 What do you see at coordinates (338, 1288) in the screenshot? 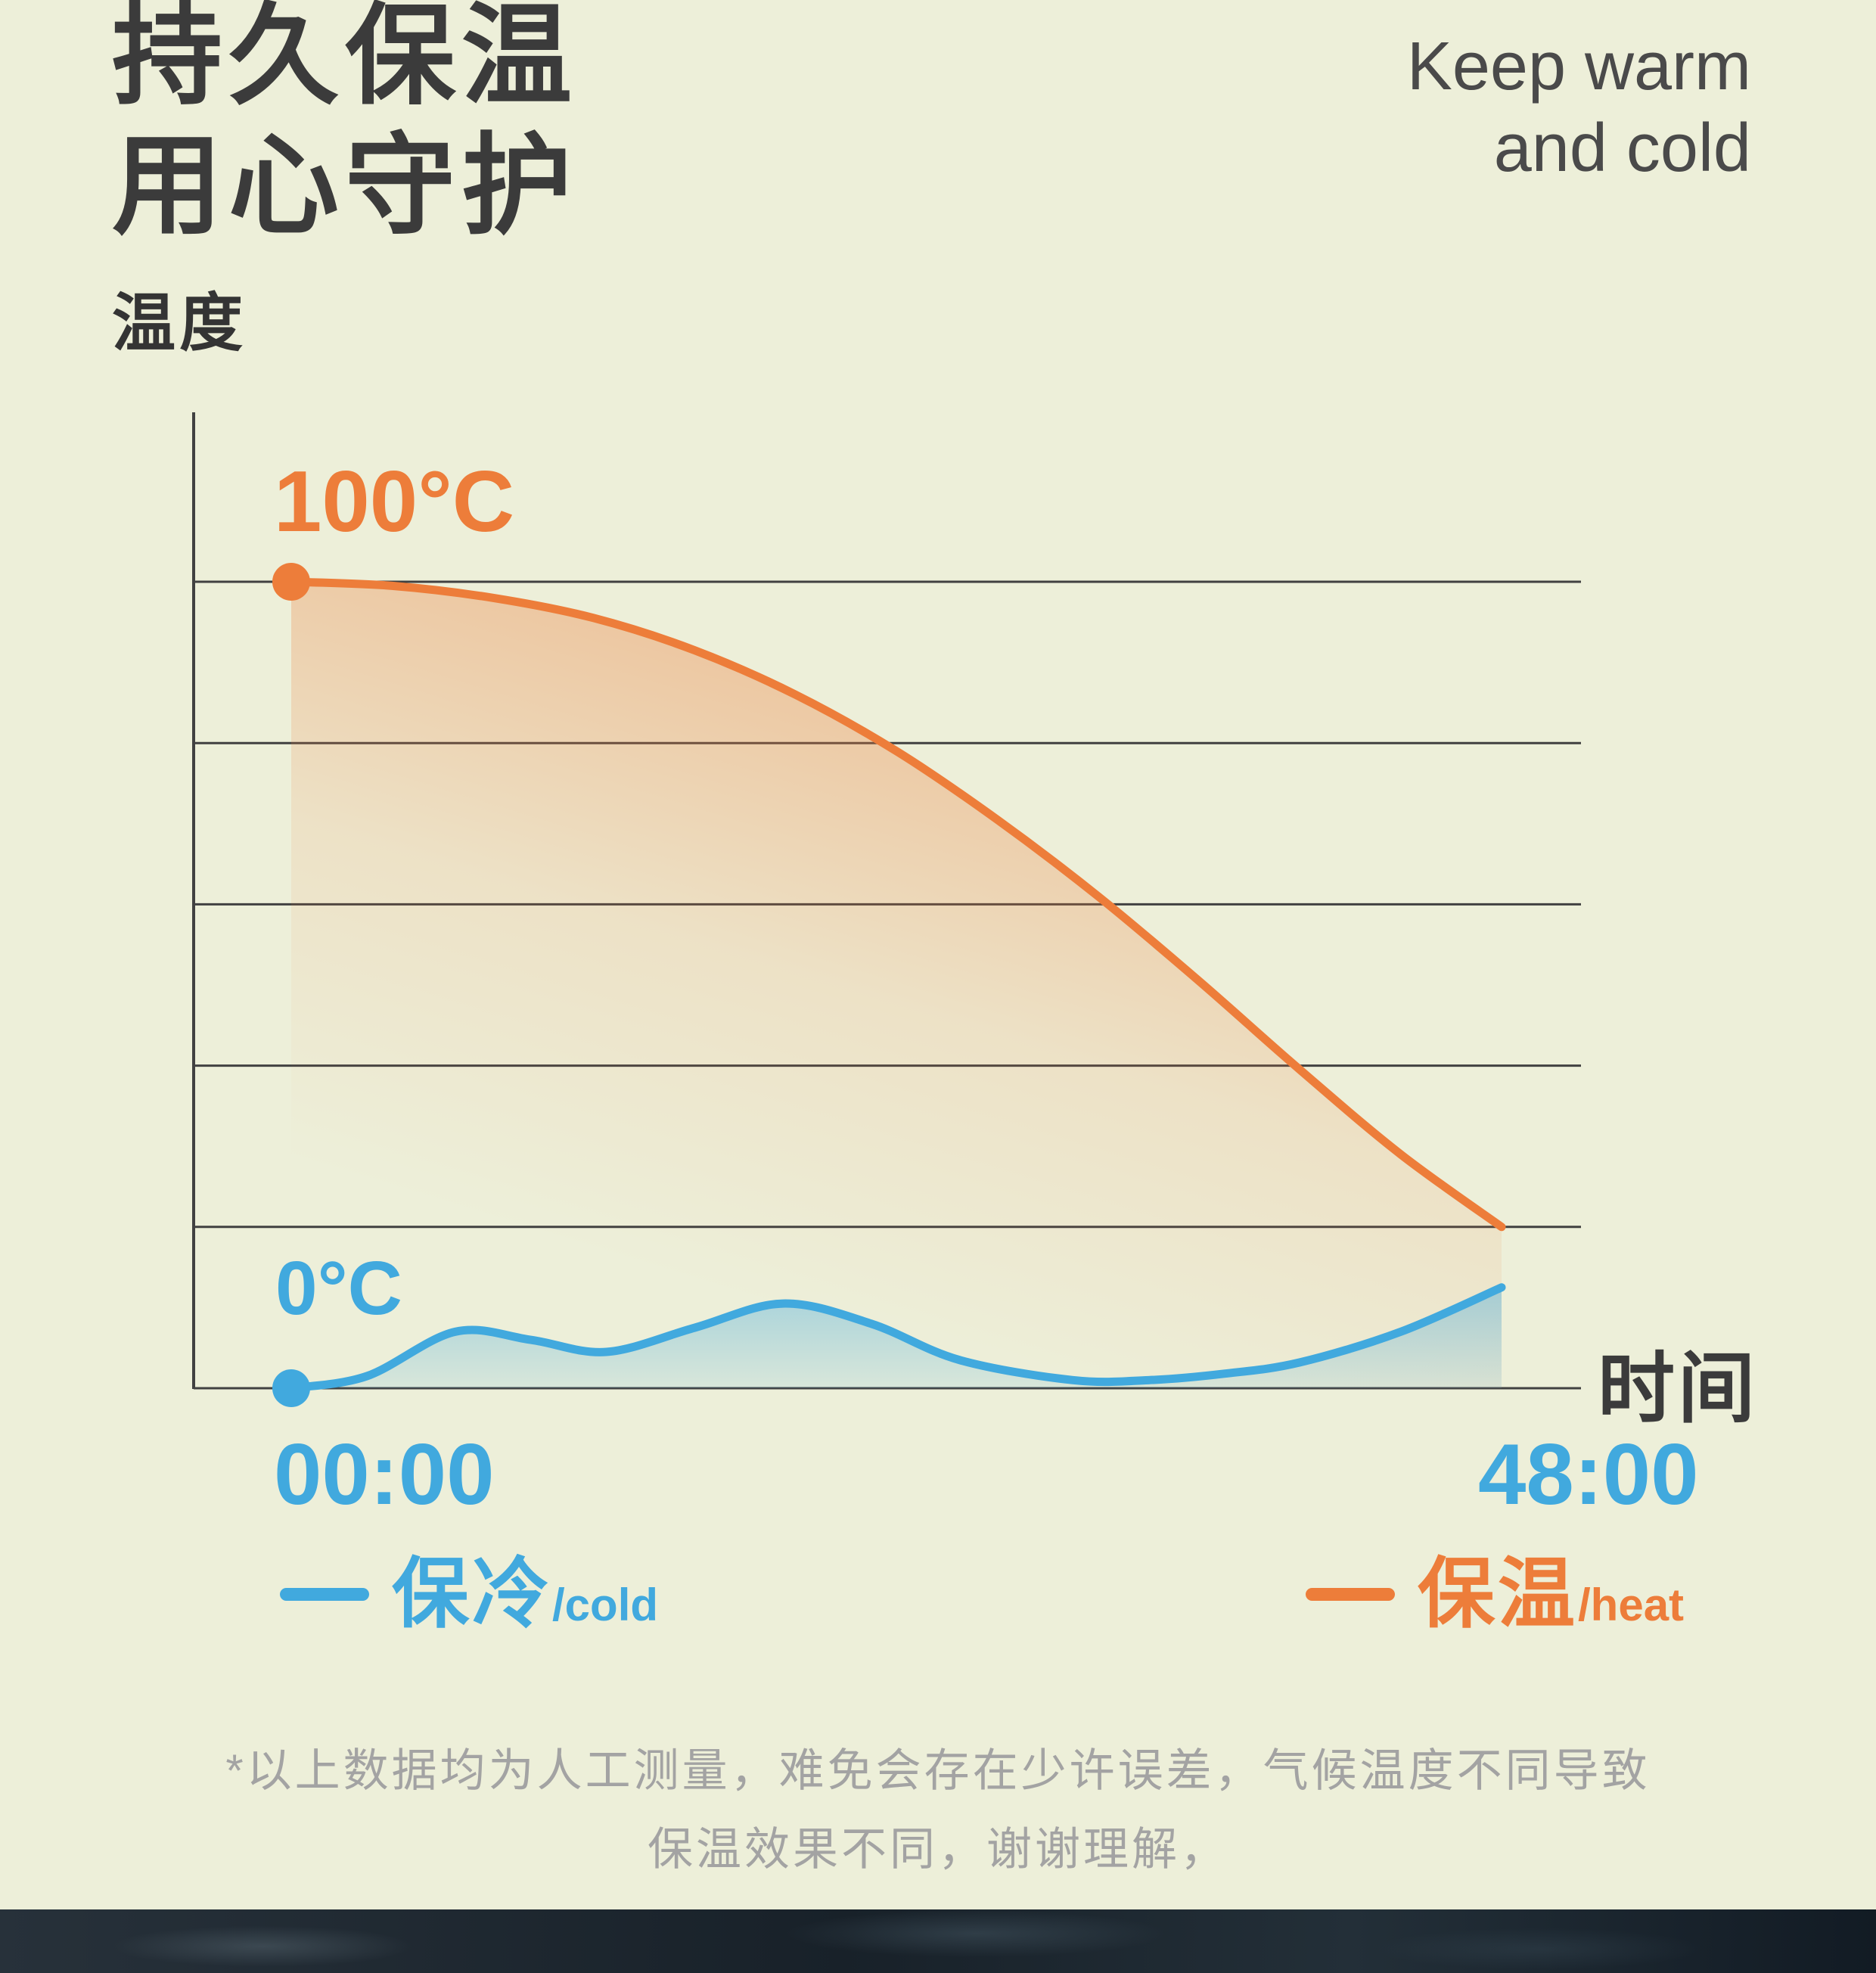
I see `cold-start-temp-label: 0°C` at bounding box center [338, 1288].